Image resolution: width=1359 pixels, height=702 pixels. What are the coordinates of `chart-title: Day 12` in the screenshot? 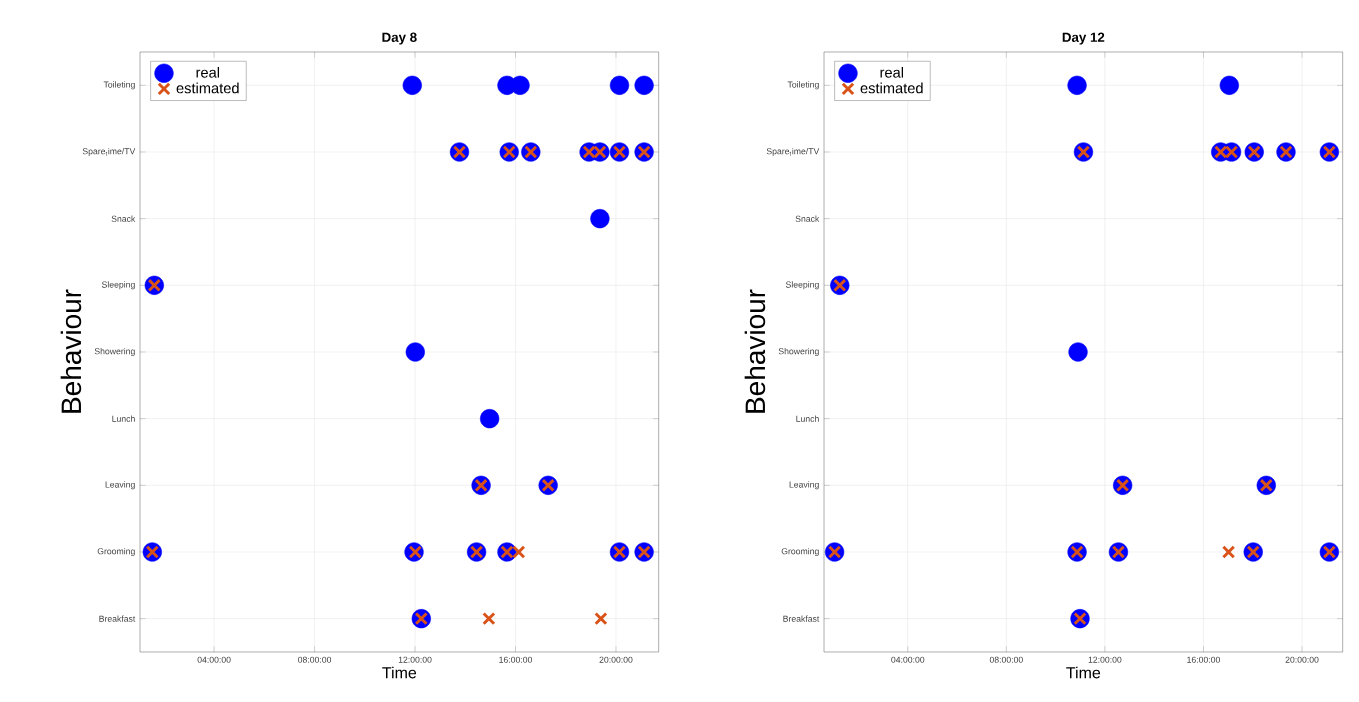 It's located at (1083, 38).